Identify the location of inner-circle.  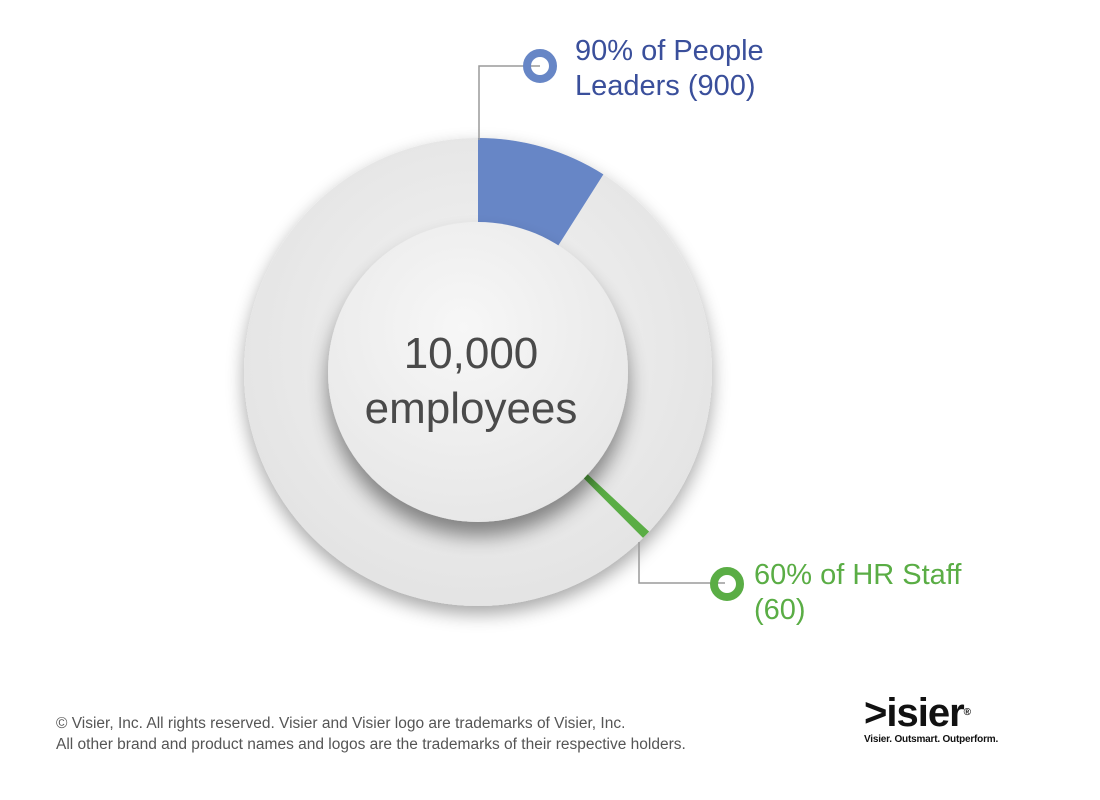
(478, 372).